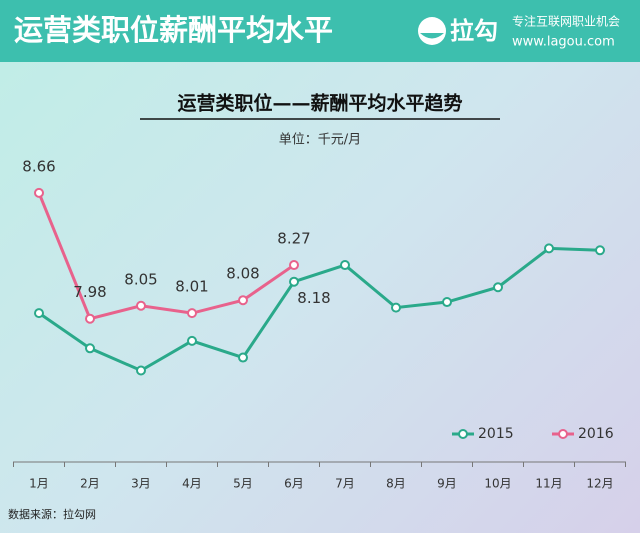  Describe the element at coordinates (141, 484) in the screenshot. I see `x-tick-label: 3月` at that location.